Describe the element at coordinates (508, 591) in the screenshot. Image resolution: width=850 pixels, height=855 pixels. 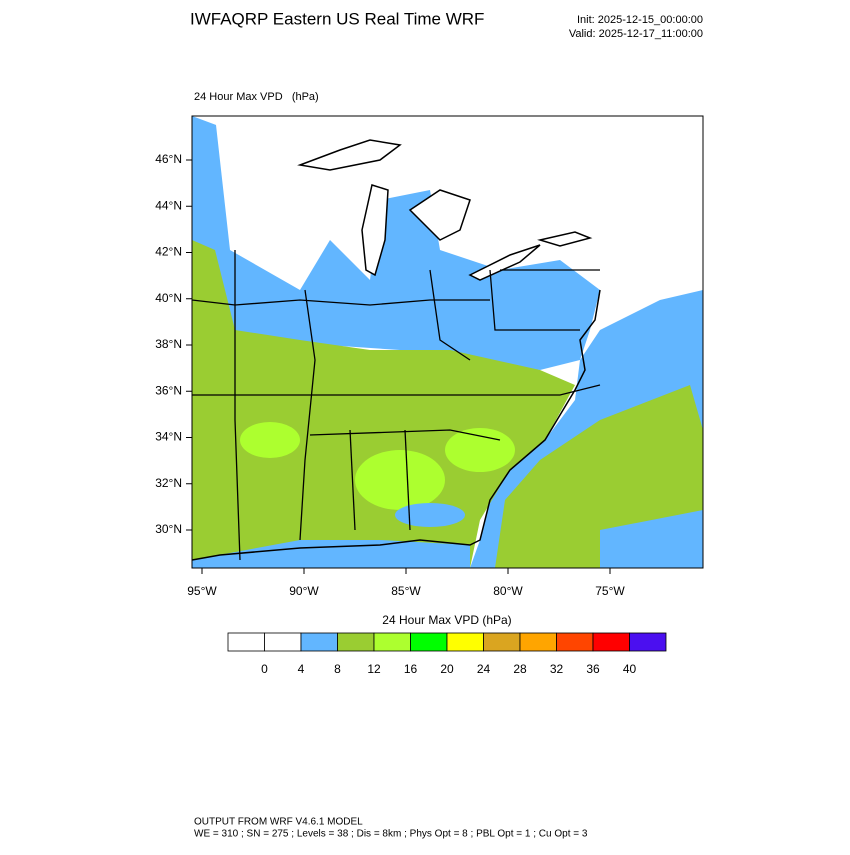
I see `lon-tick-label: 80°W` at that location.